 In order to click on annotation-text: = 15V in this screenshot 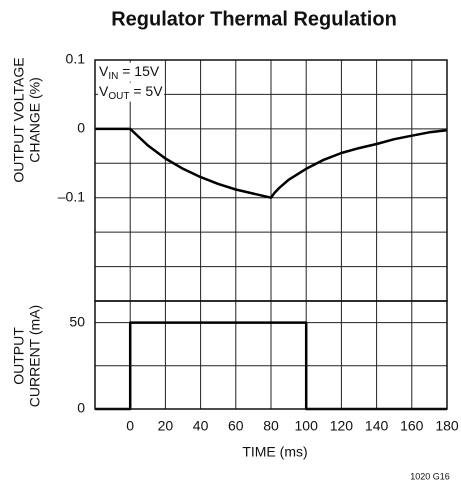, I will do `click(139, 71)`.